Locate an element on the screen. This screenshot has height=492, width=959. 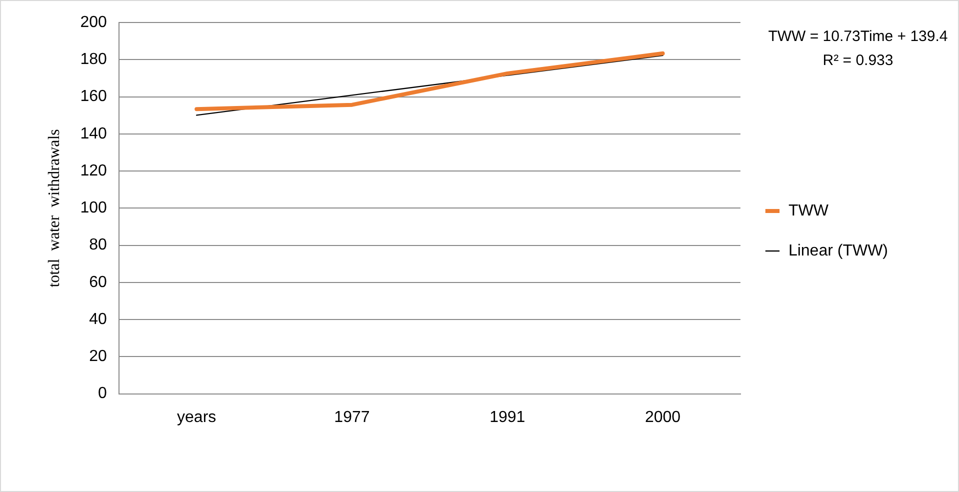
x-tick-label: years is located at coordinates (196, 417).